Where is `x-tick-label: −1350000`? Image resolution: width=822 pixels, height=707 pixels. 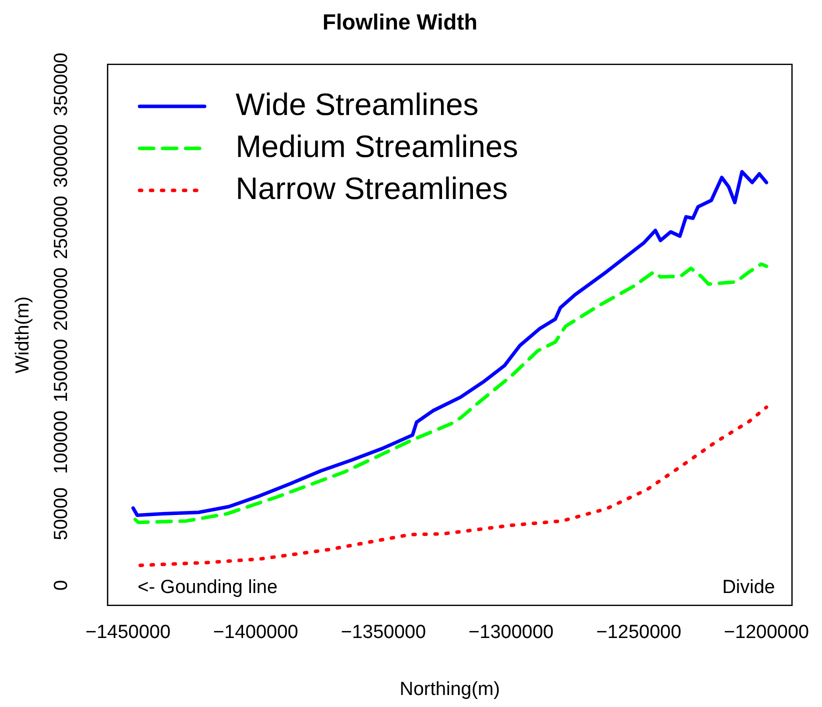
x-tick-label: −1350000 is located at coordinates (383, 633).